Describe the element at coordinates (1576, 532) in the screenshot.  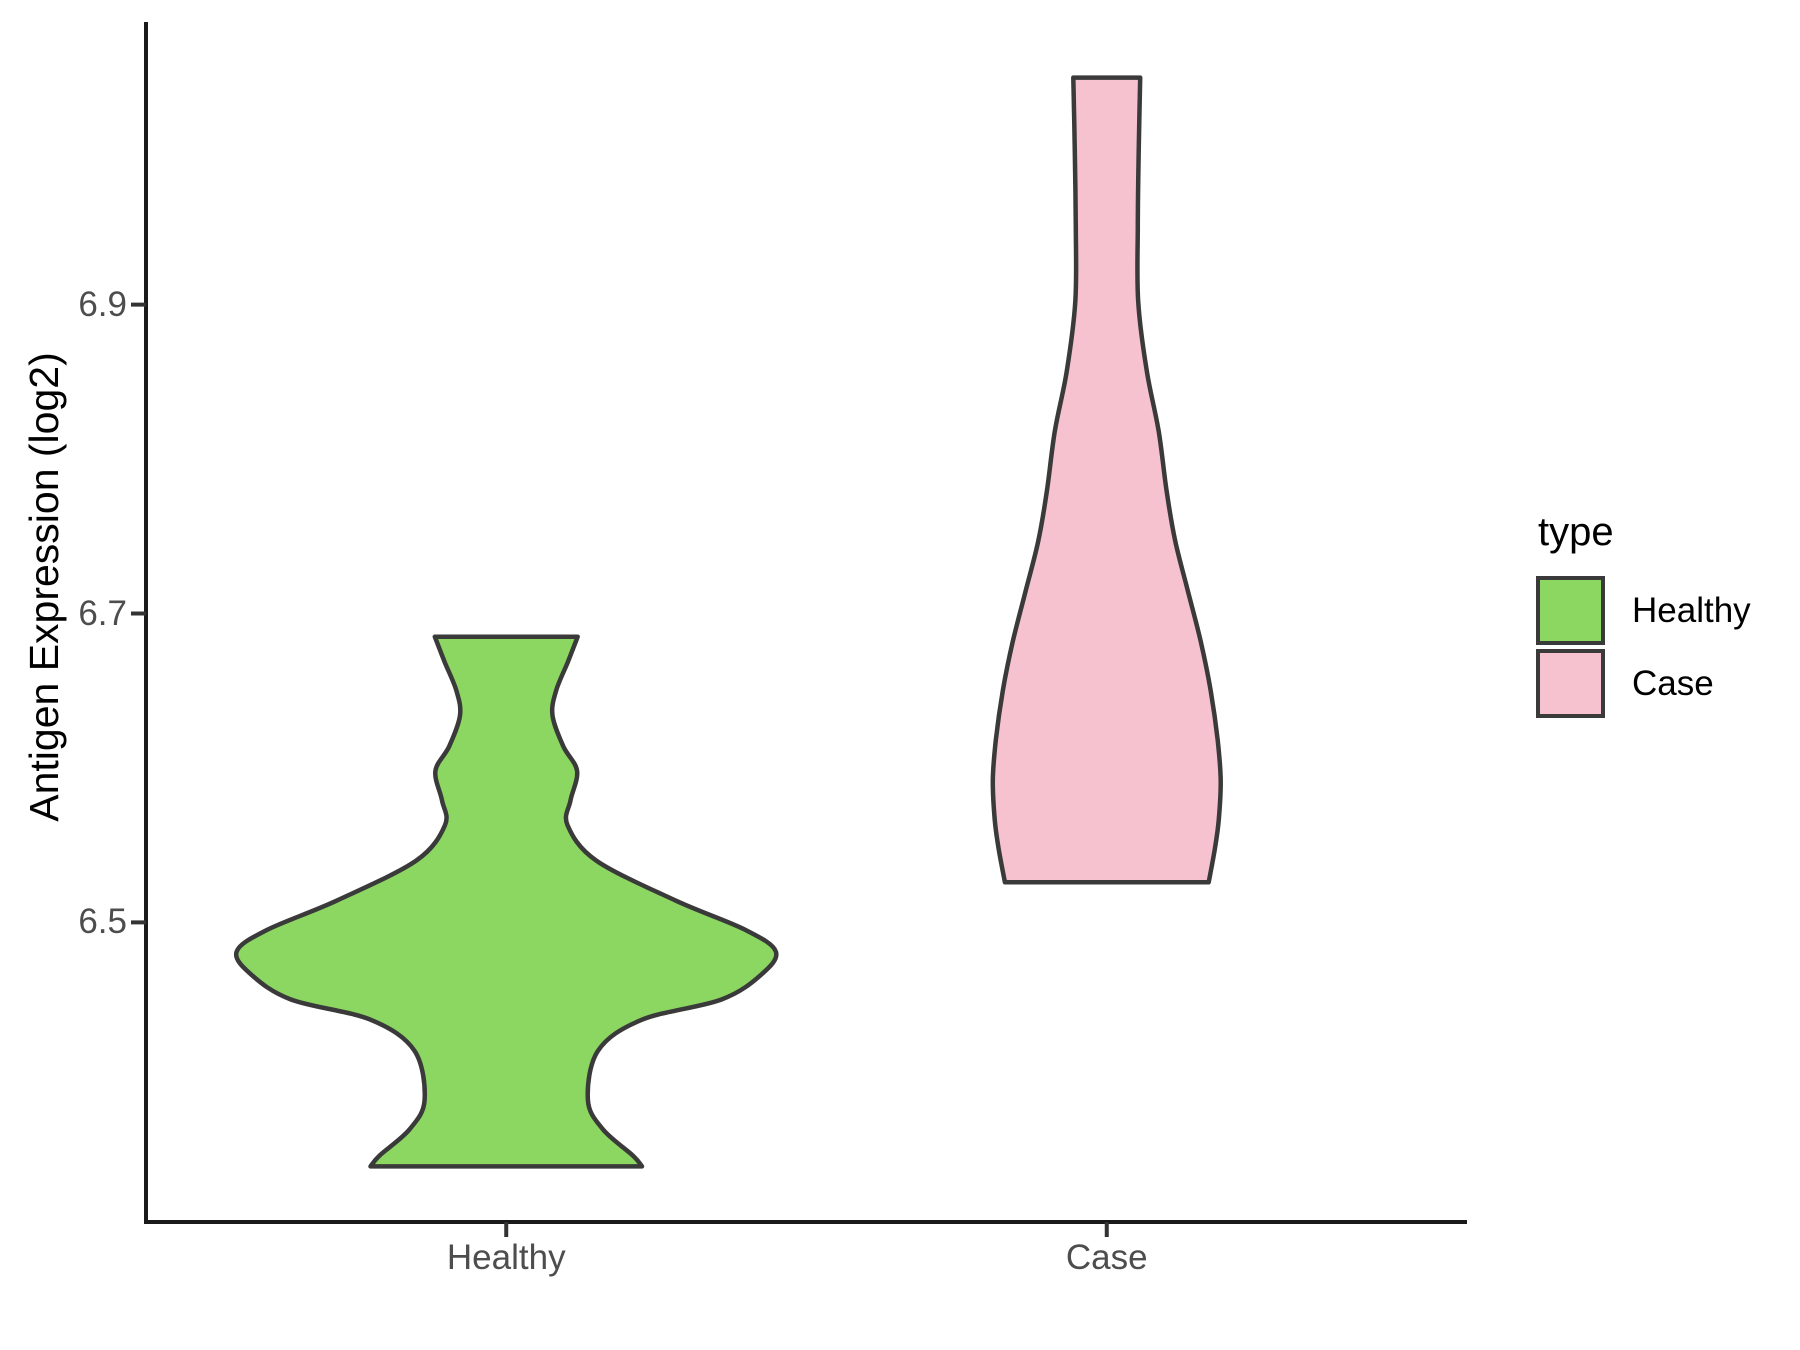
I see `legend-title: type` at that location.